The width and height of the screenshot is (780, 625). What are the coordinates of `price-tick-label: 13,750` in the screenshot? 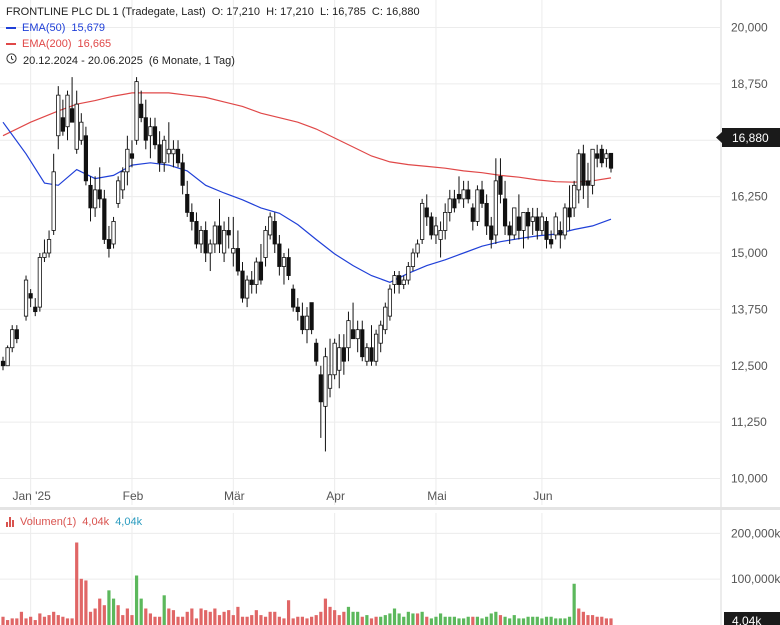 It's located at (749, 309).